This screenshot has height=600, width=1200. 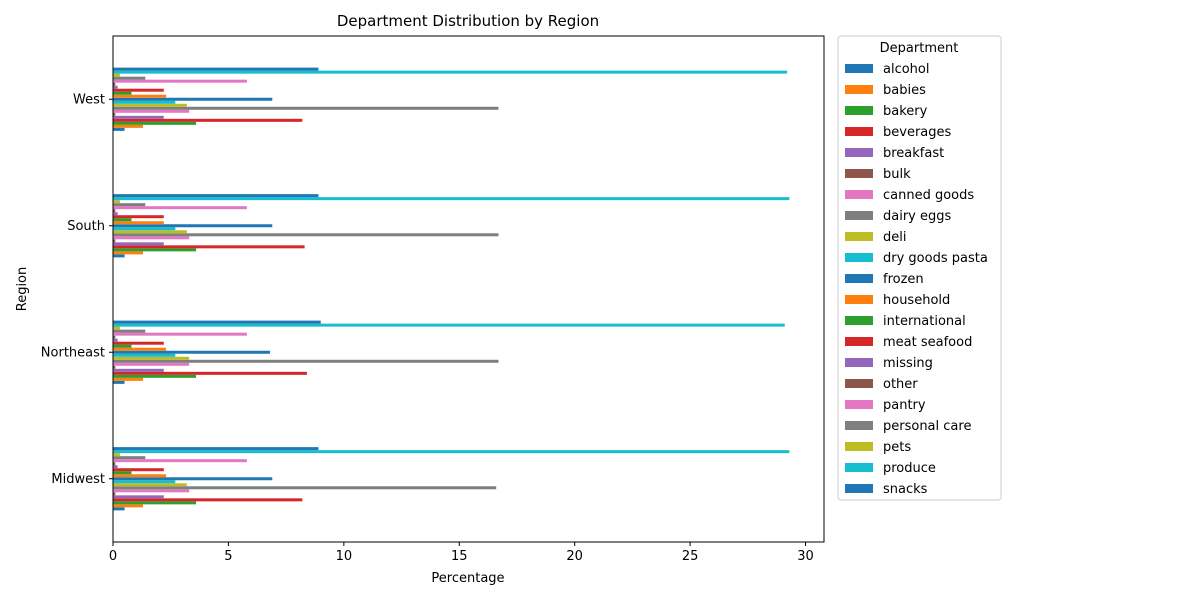 What do you see at coordinates (894, 237) in the screenshot?
I see `legend-label-deli: deli` at bounding box center [894, 237].